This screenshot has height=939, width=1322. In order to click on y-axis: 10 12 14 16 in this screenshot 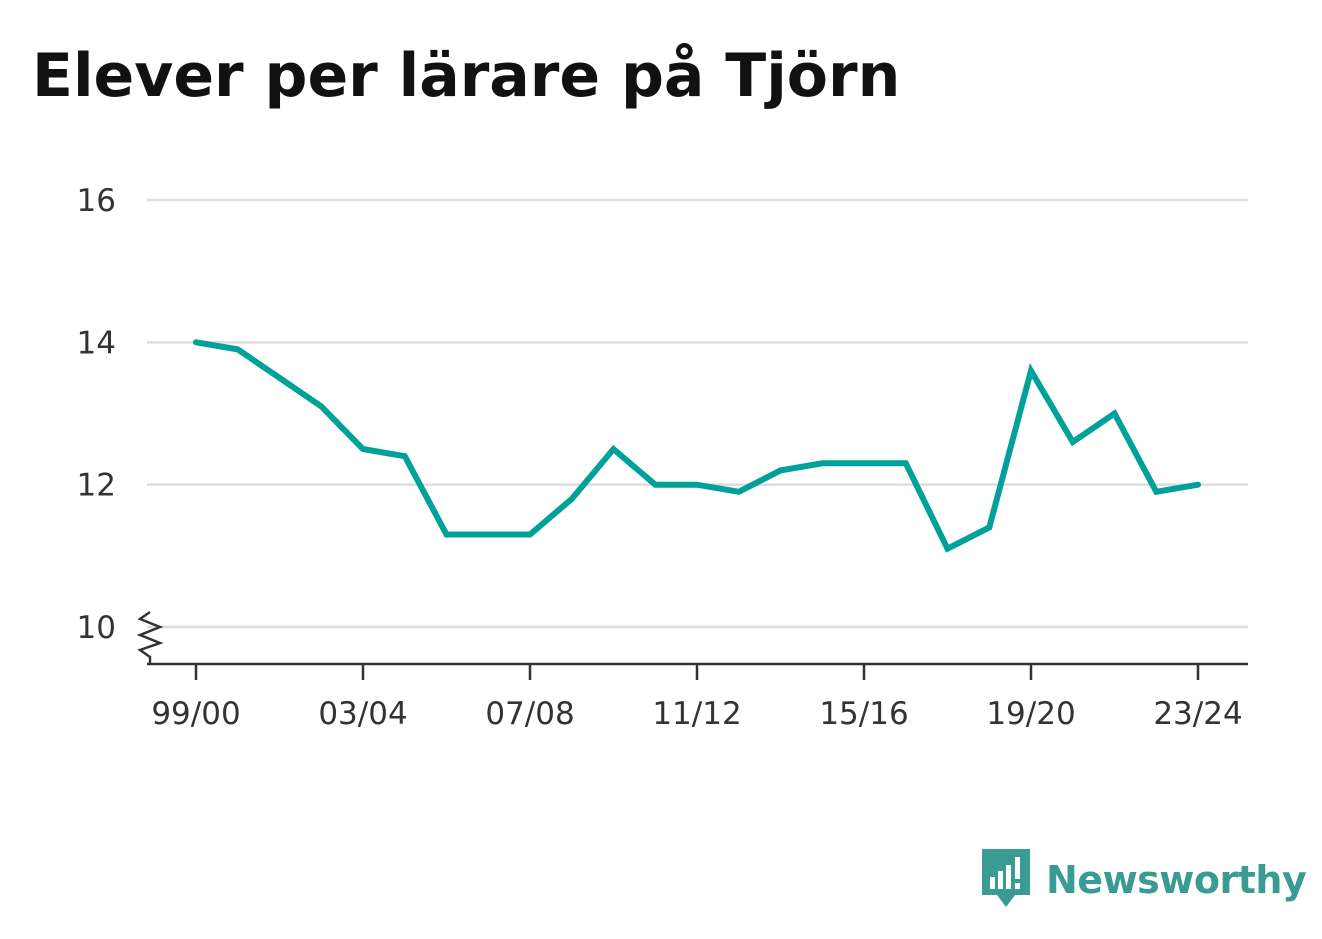, I will do `click(96, 414)`.